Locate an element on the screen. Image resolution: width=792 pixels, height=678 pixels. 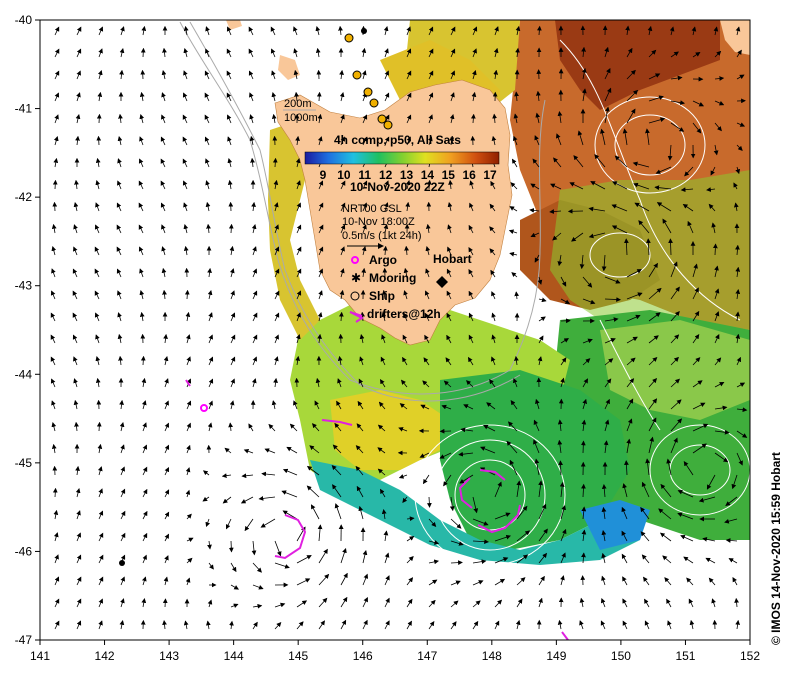
mooring-legend-label: Mooring is located at coordinates (392, 278).